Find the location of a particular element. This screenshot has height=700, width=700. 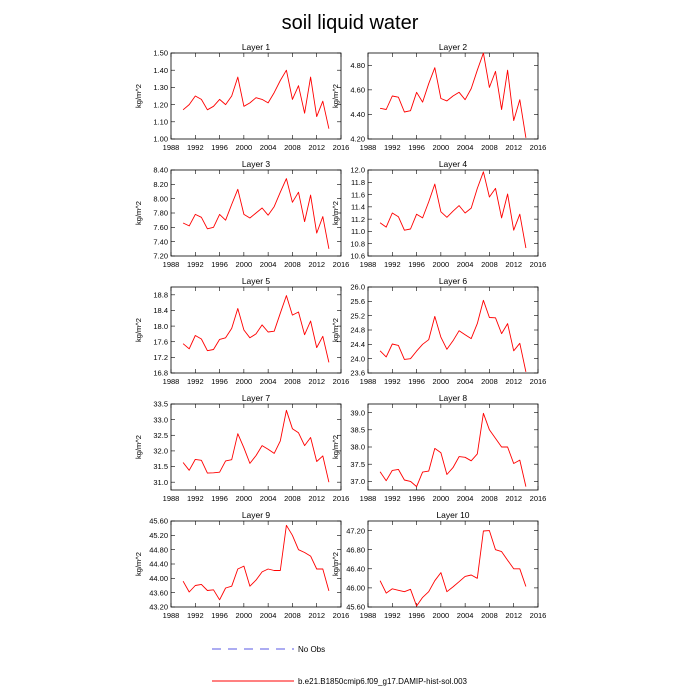

y-tick-label: 8.20 is located at coordinates (160, 184).